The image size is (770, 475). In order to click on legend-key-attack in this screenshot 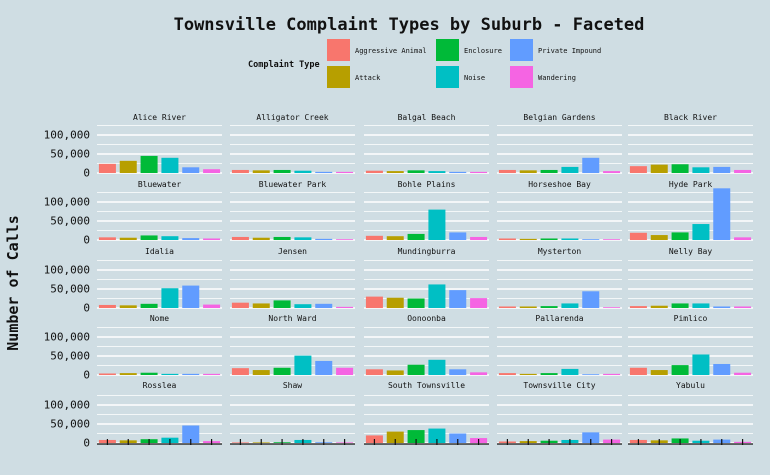, I will do `click(338, 77)`.